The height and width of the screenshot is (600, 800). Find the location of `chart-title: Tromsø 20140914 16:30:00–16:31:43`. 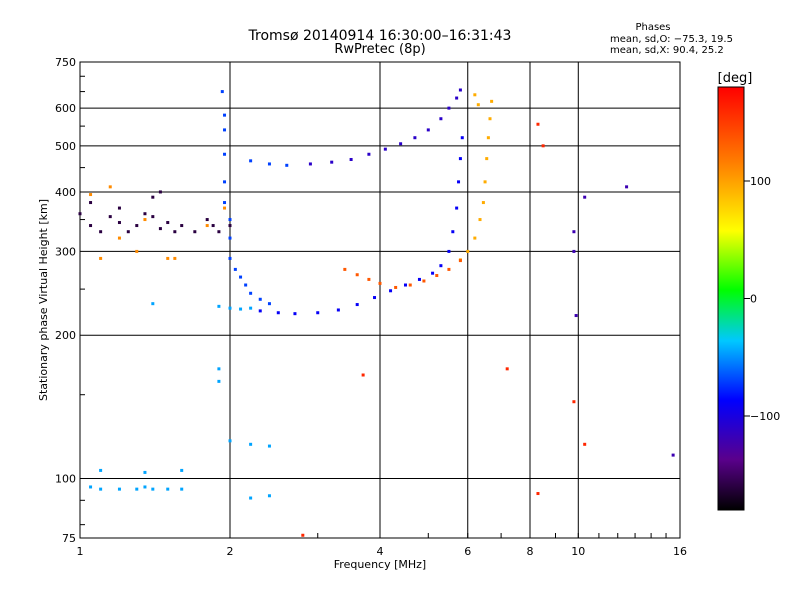

chart-title: Tromsø 20140914 16:30:00–16:31:43 is located at coordinates (380, 36).